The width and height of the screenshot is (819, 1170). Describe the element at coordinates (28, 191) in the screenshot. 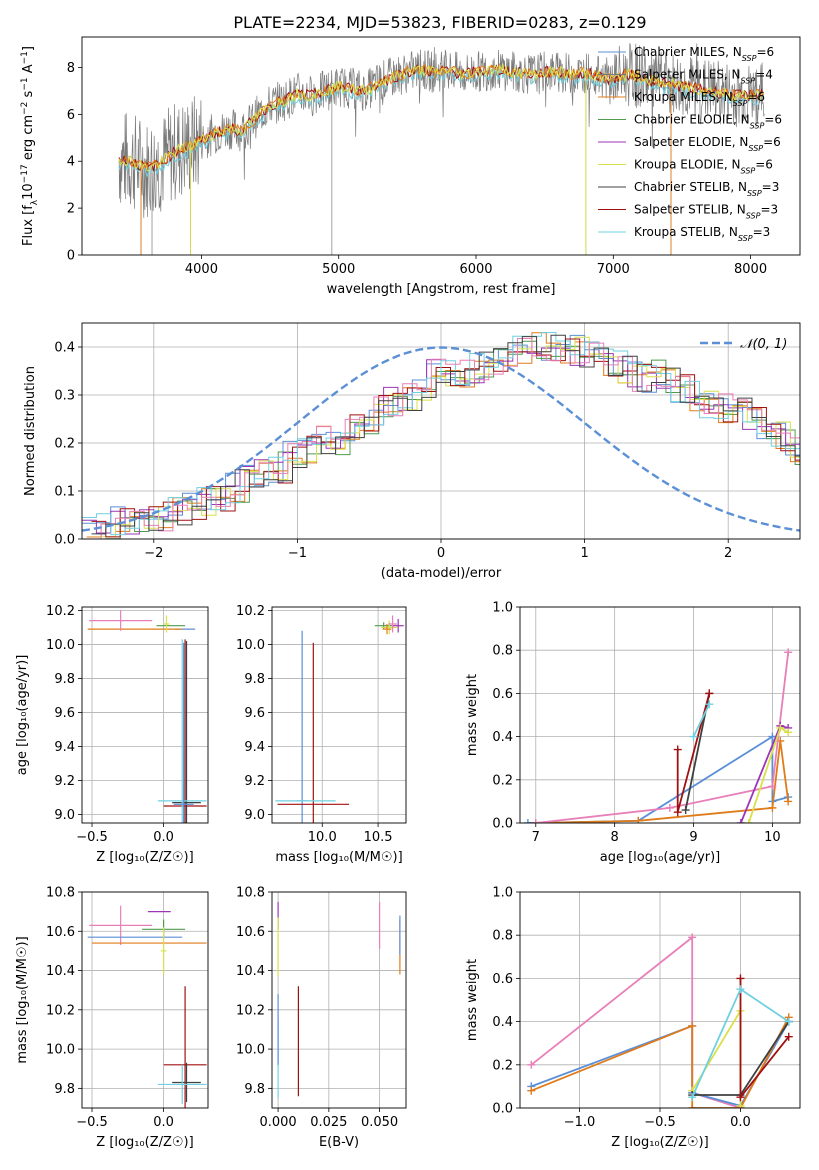

I see `y-axis-label-part: 10` at that location.